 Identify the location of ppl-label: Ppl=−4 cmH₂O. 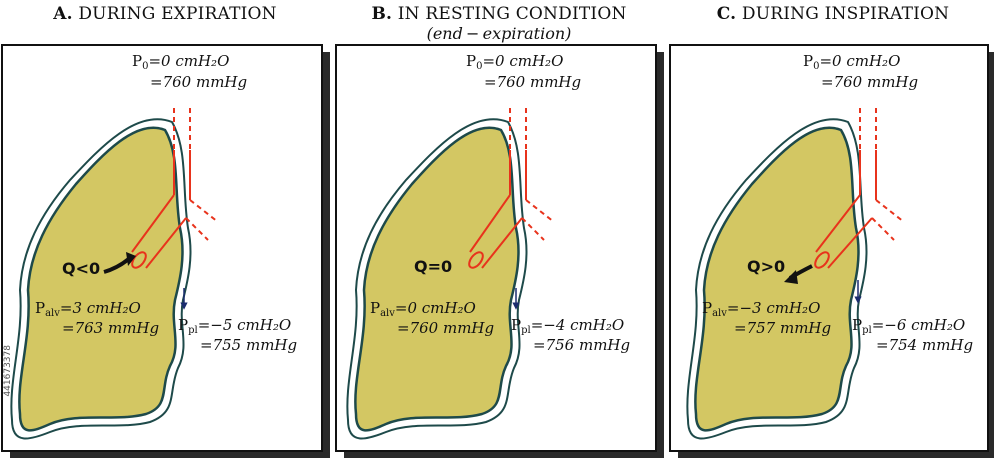
(567, 326).